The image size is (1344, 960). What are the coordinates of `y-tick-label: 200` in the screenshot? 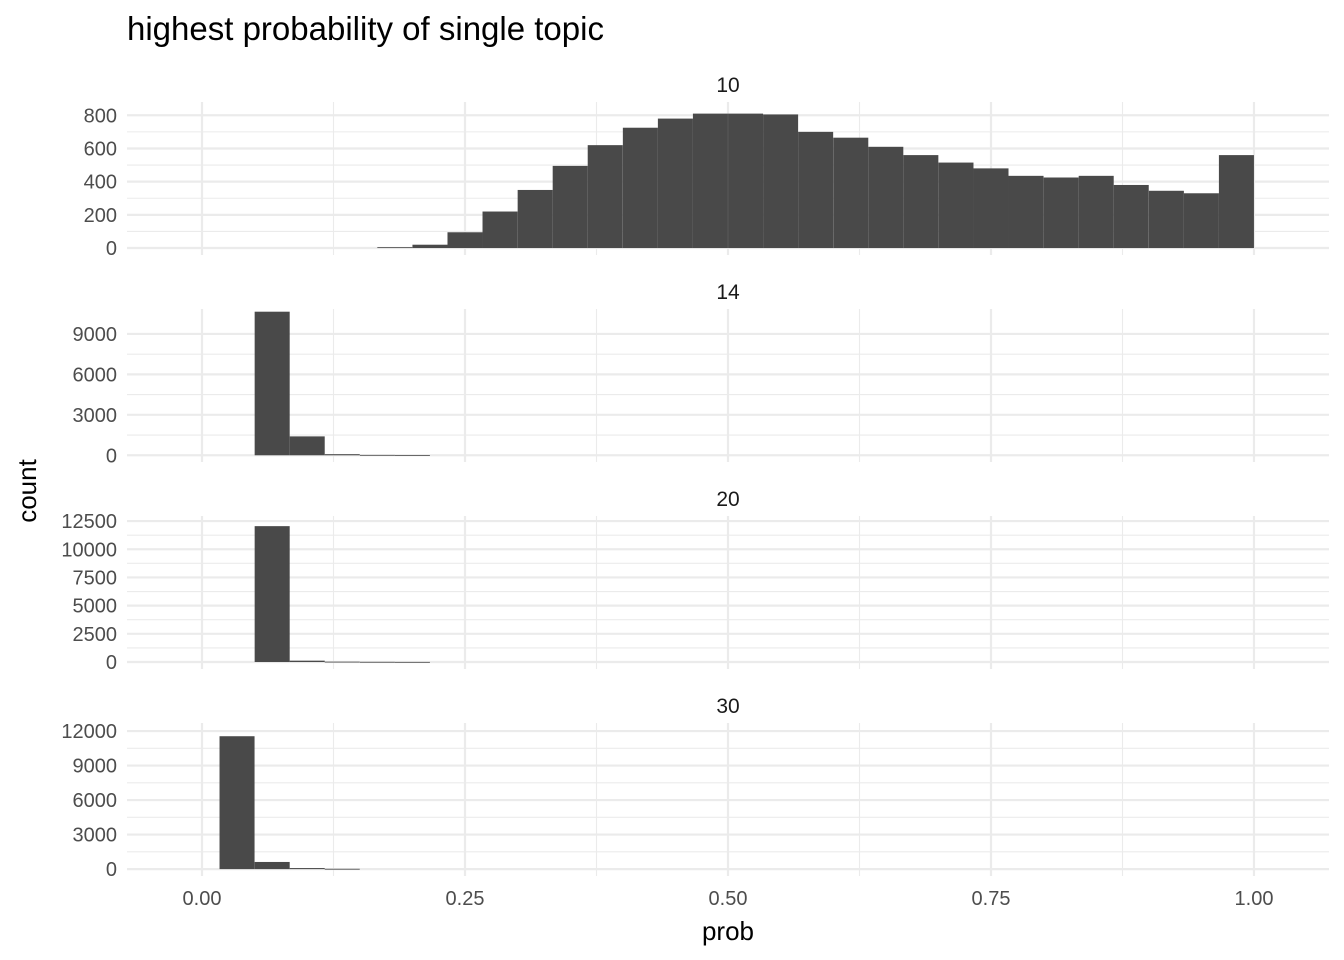 It's located at (100, 216).